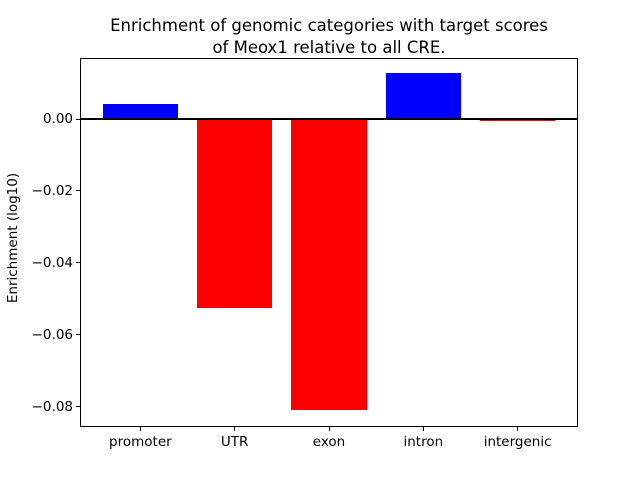 The height and width of the screenshot is (480, 640). What do you see at coordinates (329, 119) in the screenshot?
I see `zero-line` at bounding box center [329, 119].